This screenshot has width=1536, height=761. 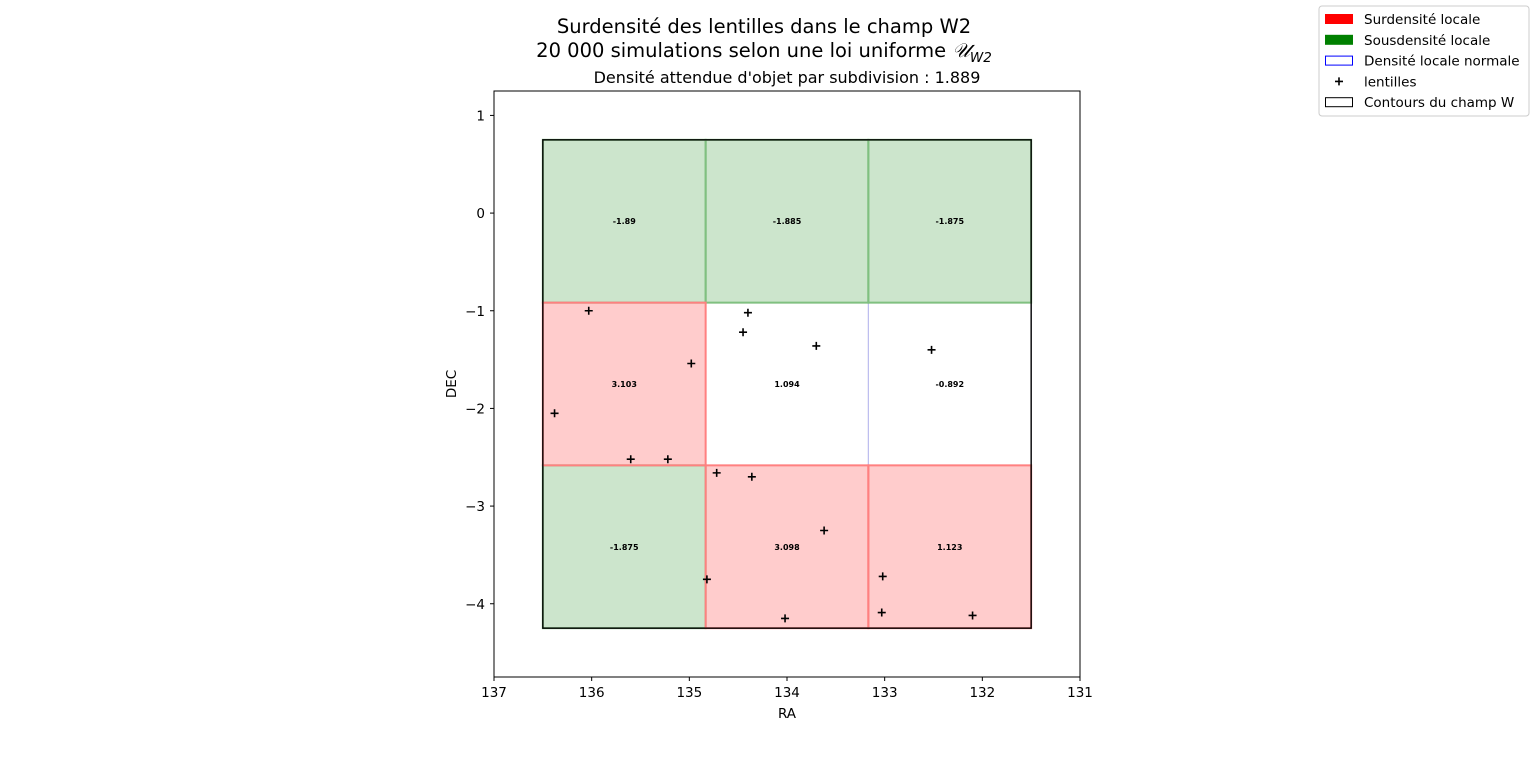 I want to click on cell-value-label: 1.094, so click(x=787, y=384).